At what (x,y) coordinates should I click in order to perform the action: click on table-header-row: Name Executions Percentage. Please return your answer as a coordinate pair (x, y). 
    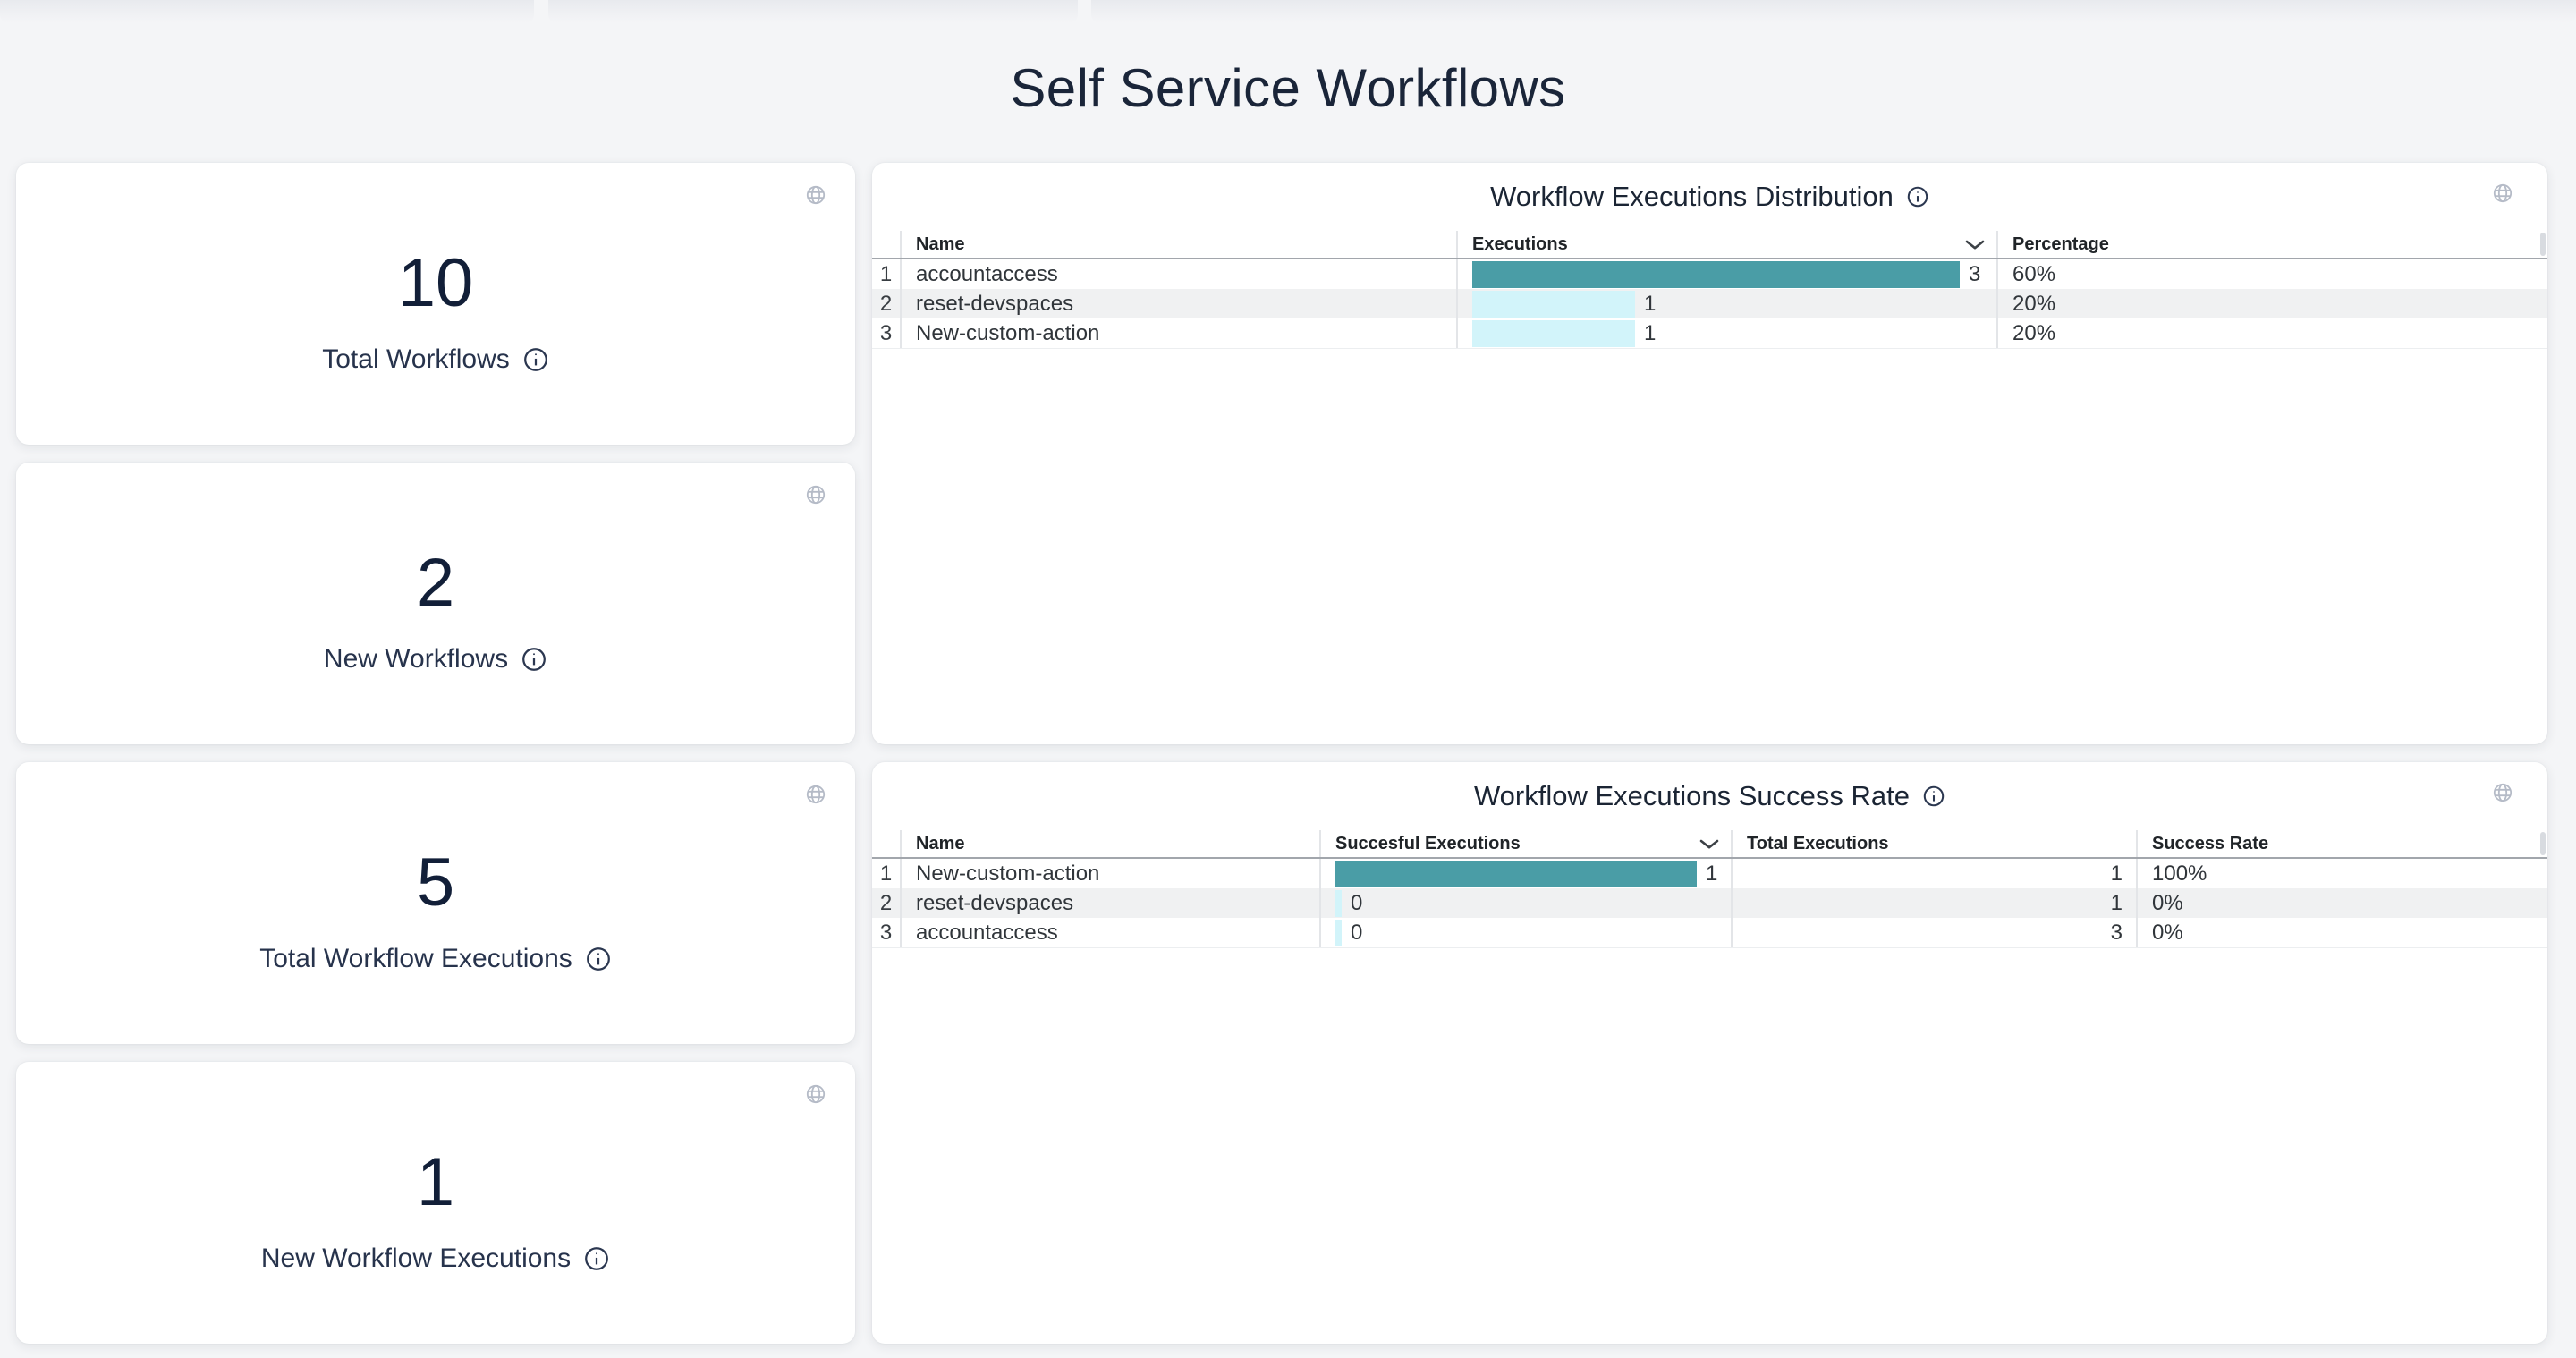
    Looking at the image, I should click on (1709, 245).